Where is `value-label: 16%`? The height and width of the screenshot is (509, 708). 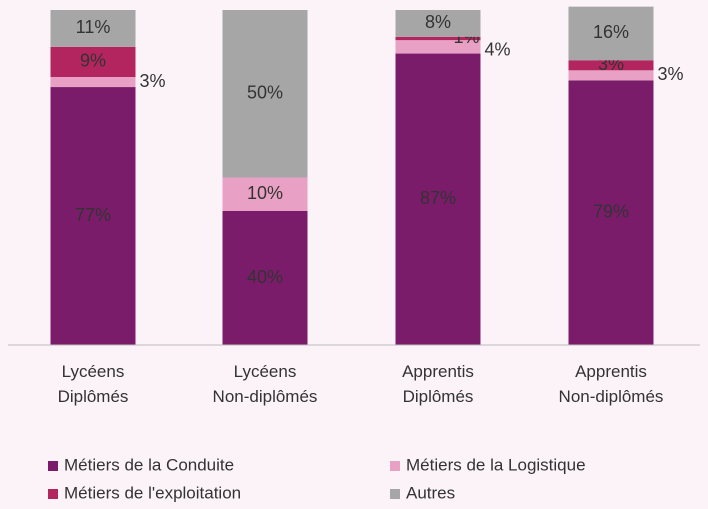 value-label: 16% is located at coordinates (611, 32).